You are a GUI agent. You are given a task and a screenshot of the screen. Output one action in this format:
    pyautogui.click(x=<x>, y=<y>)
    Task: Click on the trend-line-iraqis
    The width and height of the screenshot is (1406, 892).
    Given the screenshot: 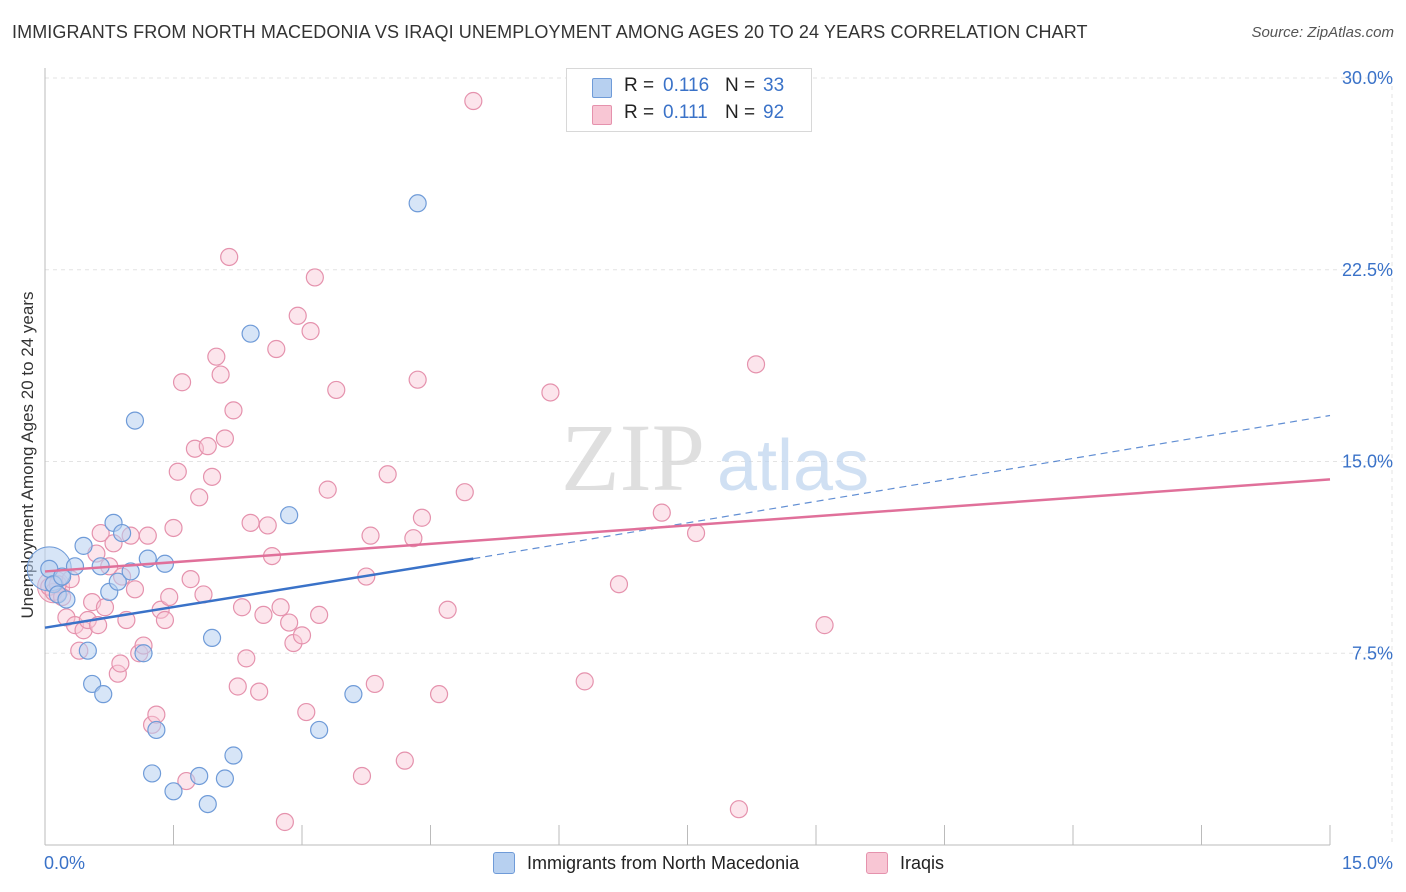 What is the action you would take?
    pyautogui.click(x=687, y=525)
    